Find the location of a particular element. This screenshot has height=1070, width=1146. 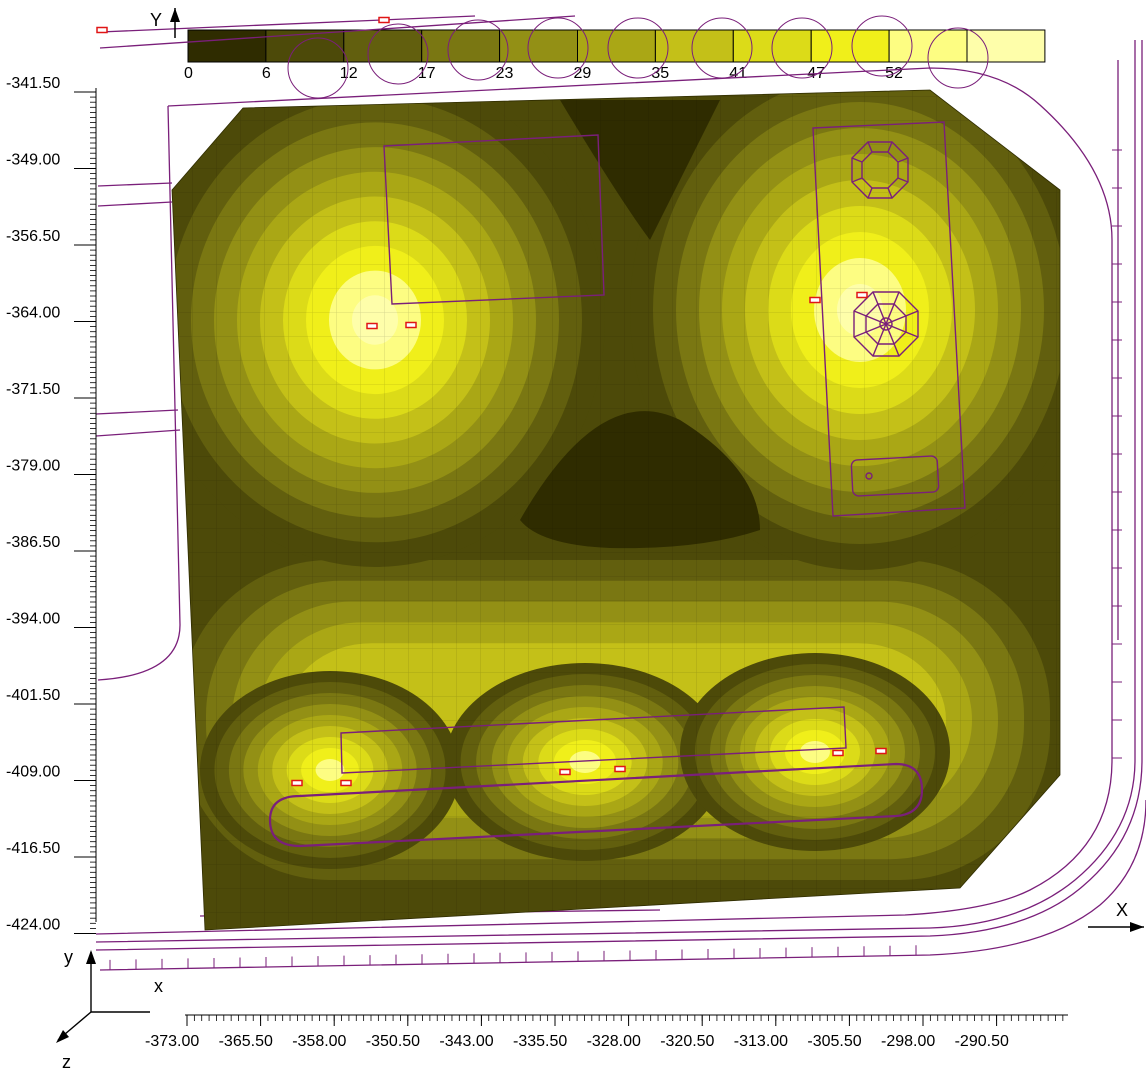

x-tick-label: -305.50 is located at coordinates (834, 1041).